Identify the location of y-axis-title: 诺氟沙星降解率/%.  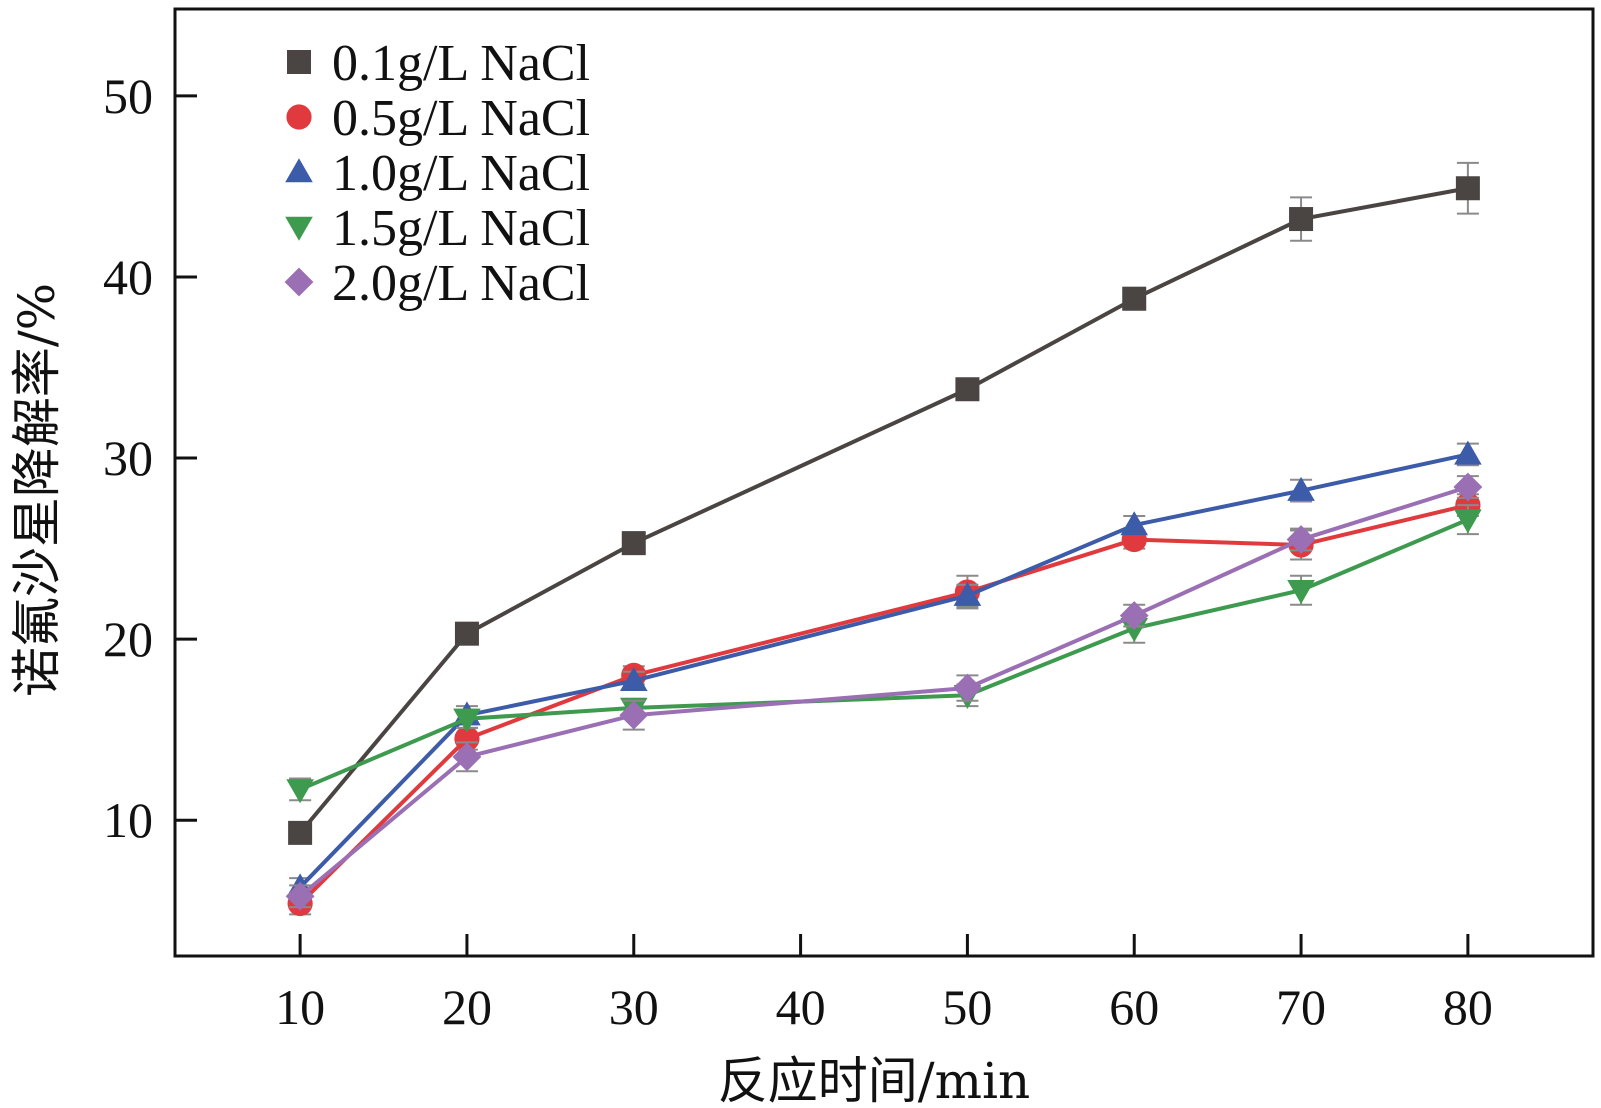
(37, 490).